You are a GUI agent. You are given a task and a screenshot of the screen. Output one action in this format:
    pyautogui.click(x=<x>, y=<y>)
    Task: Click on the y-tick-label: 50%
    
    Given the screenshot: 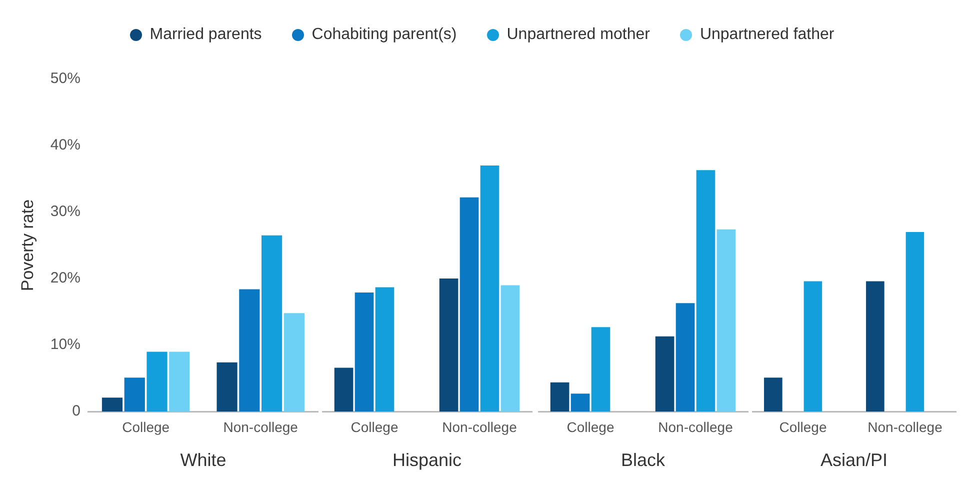 What is the action you would take?
    pyautogui.click(x=65, y=79)
    